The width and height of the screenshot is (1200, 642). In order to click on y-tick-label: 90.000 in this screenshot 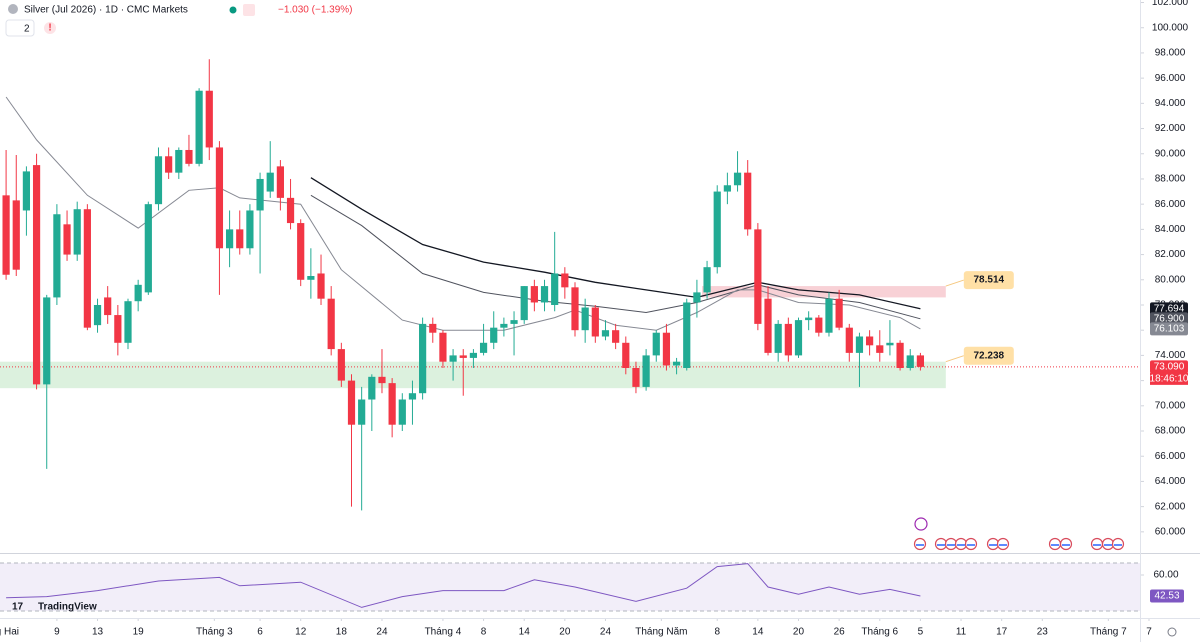, I will do `click(1170, 153)`.